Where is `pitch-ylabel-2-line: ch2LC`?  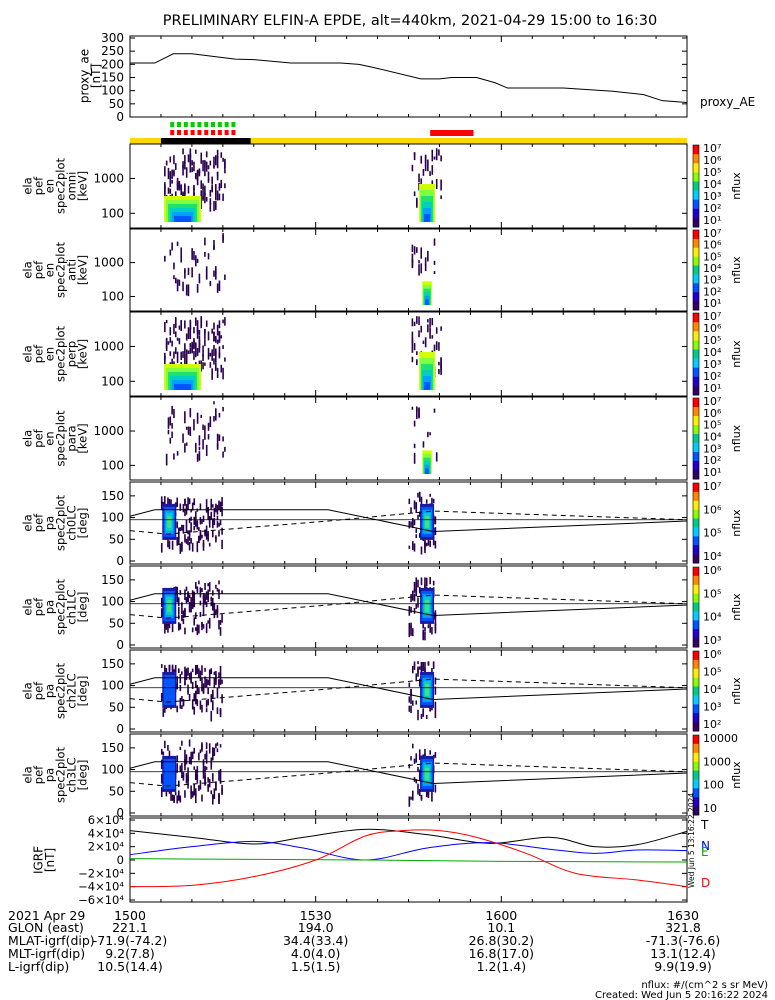 pitch-ylabel-2-line: ch2LC is located at coordinates (71, 690).